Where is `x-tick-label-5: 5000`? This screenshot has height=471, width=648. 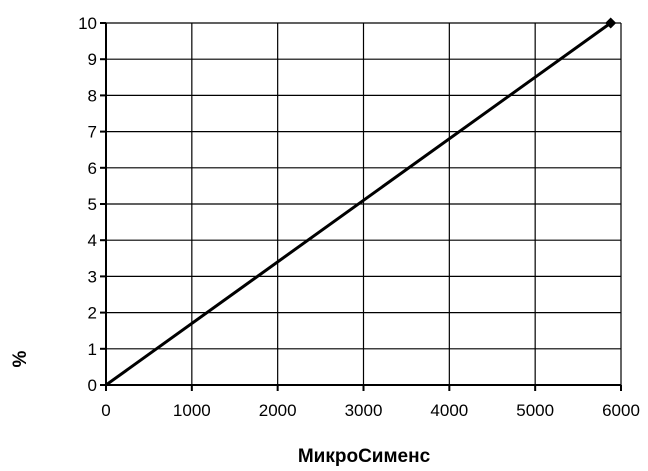
x-tick-label-5: 5000 is located at coordinates (535, 410).